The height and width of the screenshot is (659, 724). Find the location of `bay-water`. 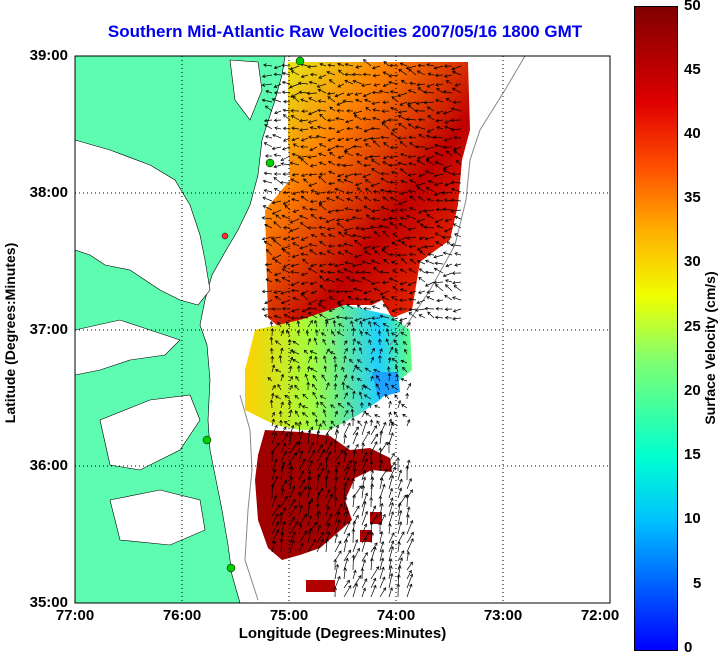

bay-water is located at coordinates (246, 90).